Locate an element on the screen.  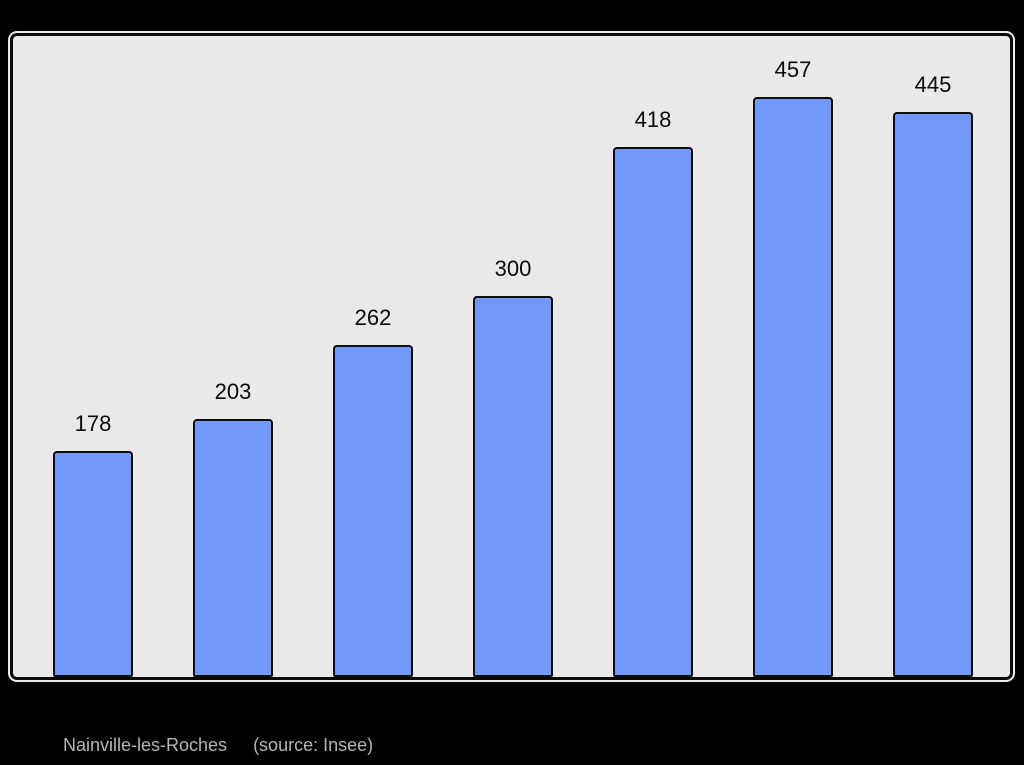
bar-value-label: 418 is located at coordinates (653, 119).